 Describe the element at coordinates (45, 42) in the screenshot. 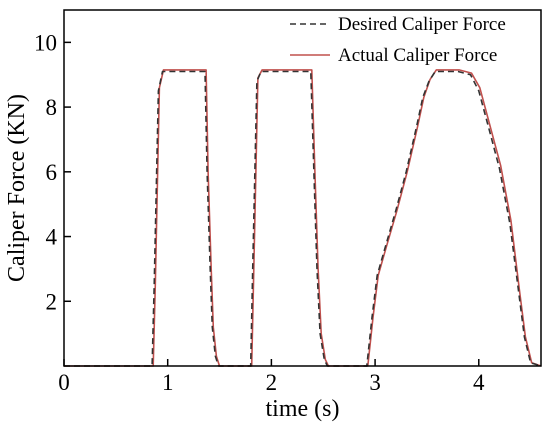

I see `y-tick-label: 10` at that location.